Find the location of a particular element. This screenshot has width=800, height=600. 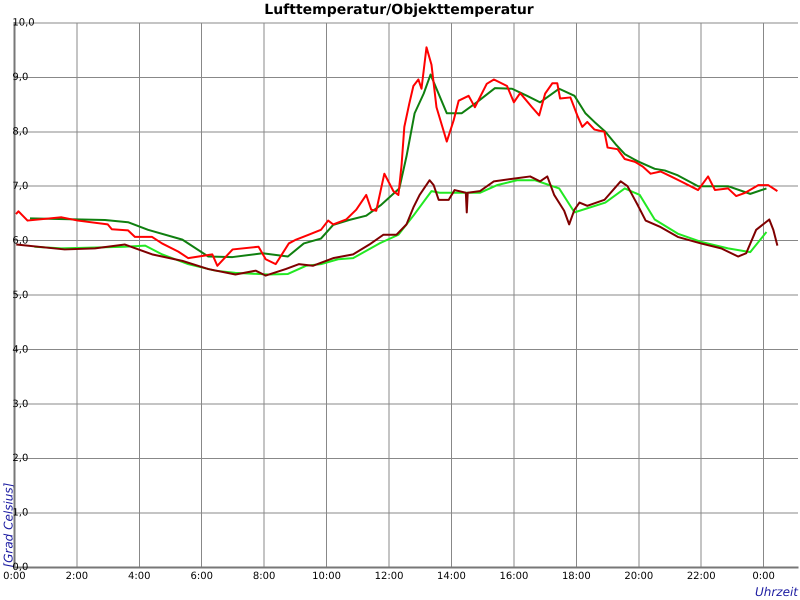

x-tick-label: 18:00 is located at coordinates (576, 576).